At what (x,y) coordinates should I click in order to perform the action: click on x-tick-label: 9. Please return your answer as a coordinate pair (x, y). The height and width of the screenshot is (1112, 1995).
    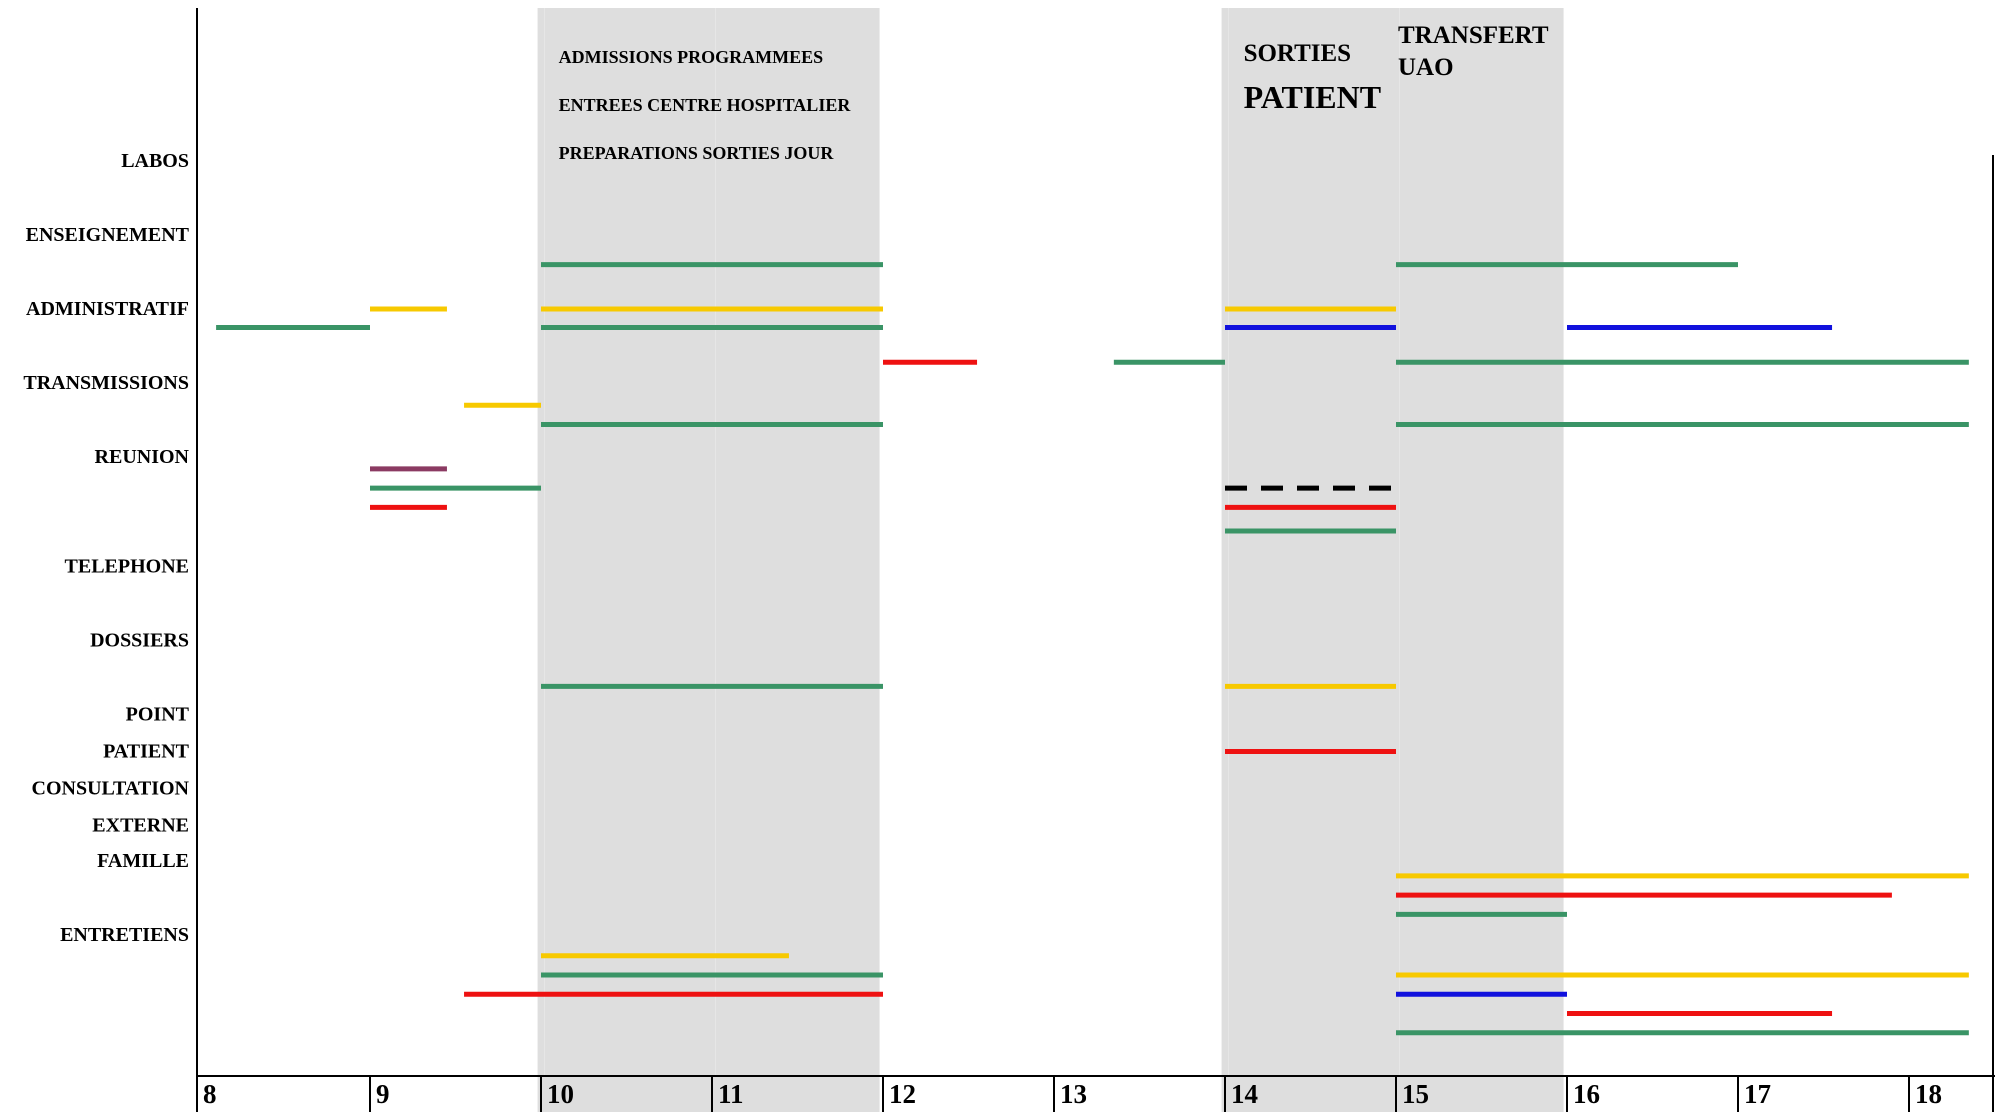
    Looking at the image, I should click on (383, 1094).